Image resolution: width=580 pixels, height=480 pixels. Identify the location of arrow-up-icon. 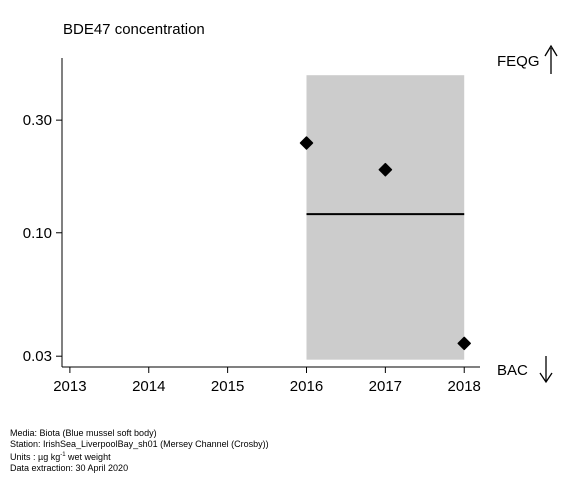
(551, 59).